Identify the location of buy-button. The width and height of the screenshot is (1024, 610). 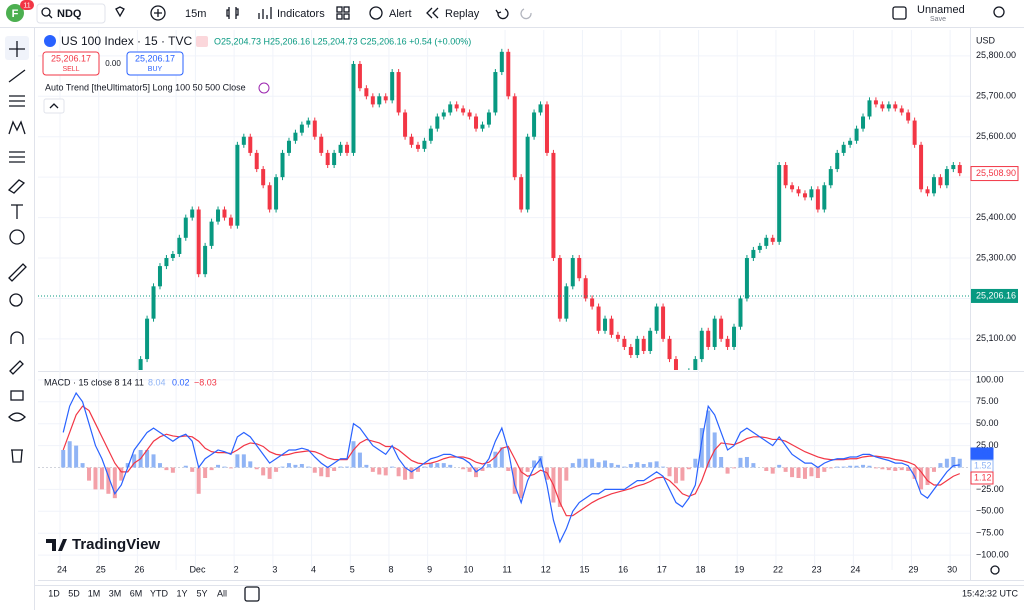
(155, 63).